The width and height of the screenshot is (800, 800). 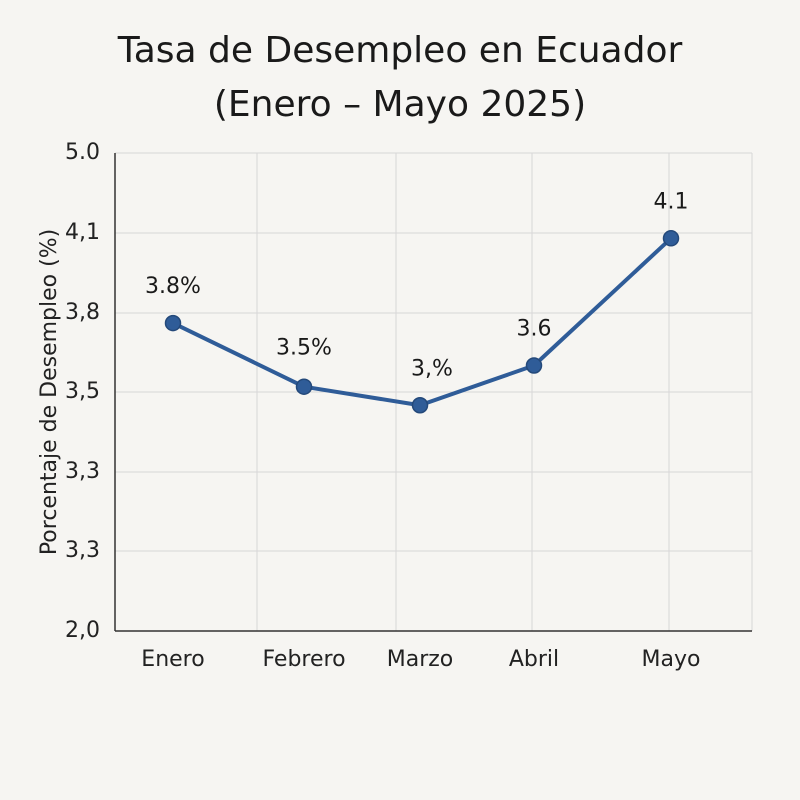 I want to click on data-label: 3.6, so click(x=534, y=329).